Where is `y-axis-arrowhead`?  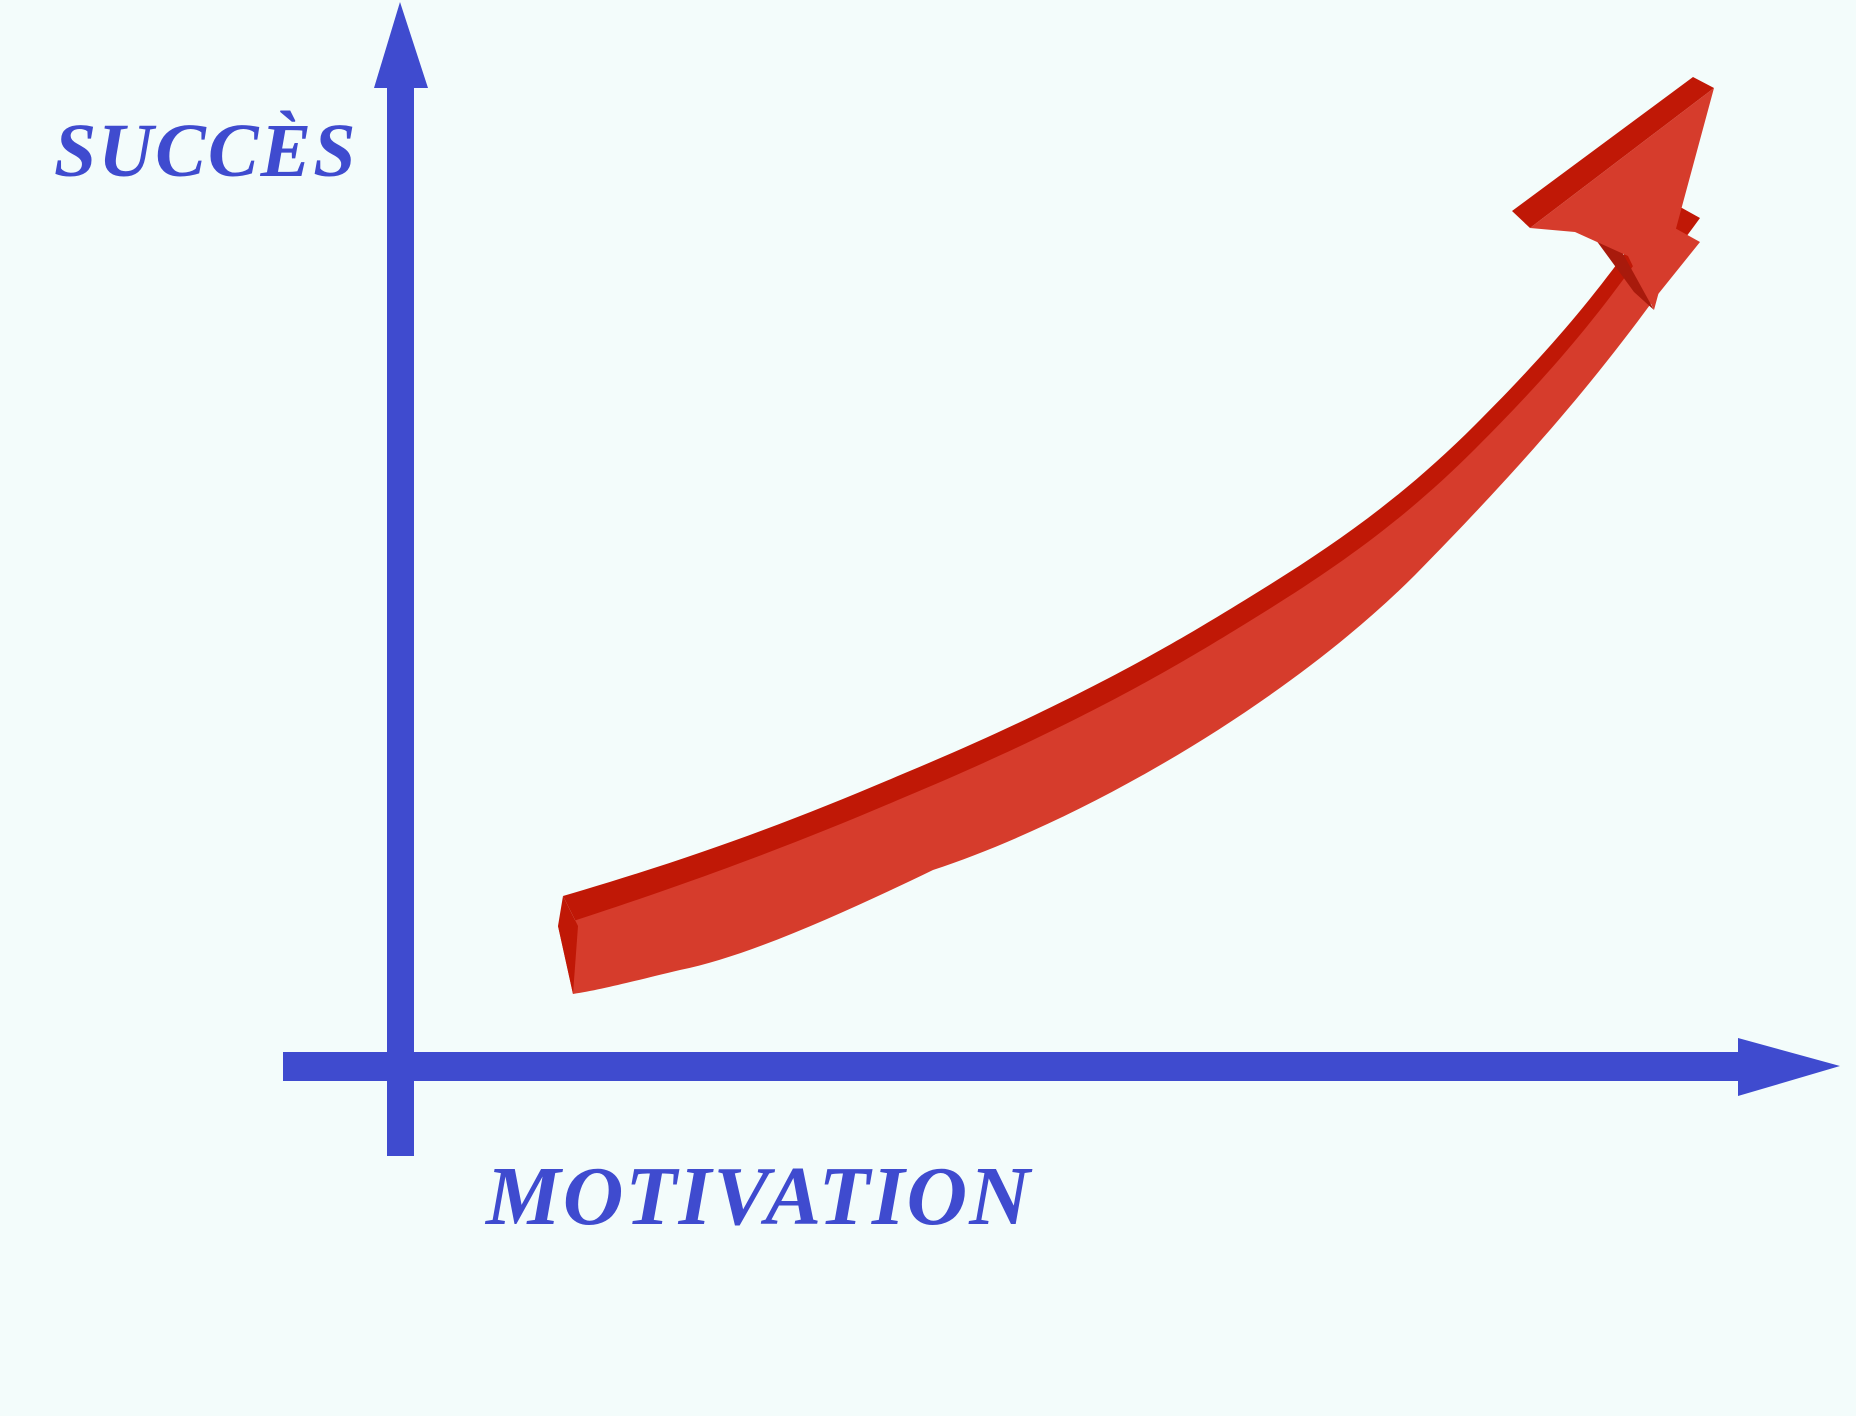
y-axis-arrowhead is located at coordinates (401, 45).